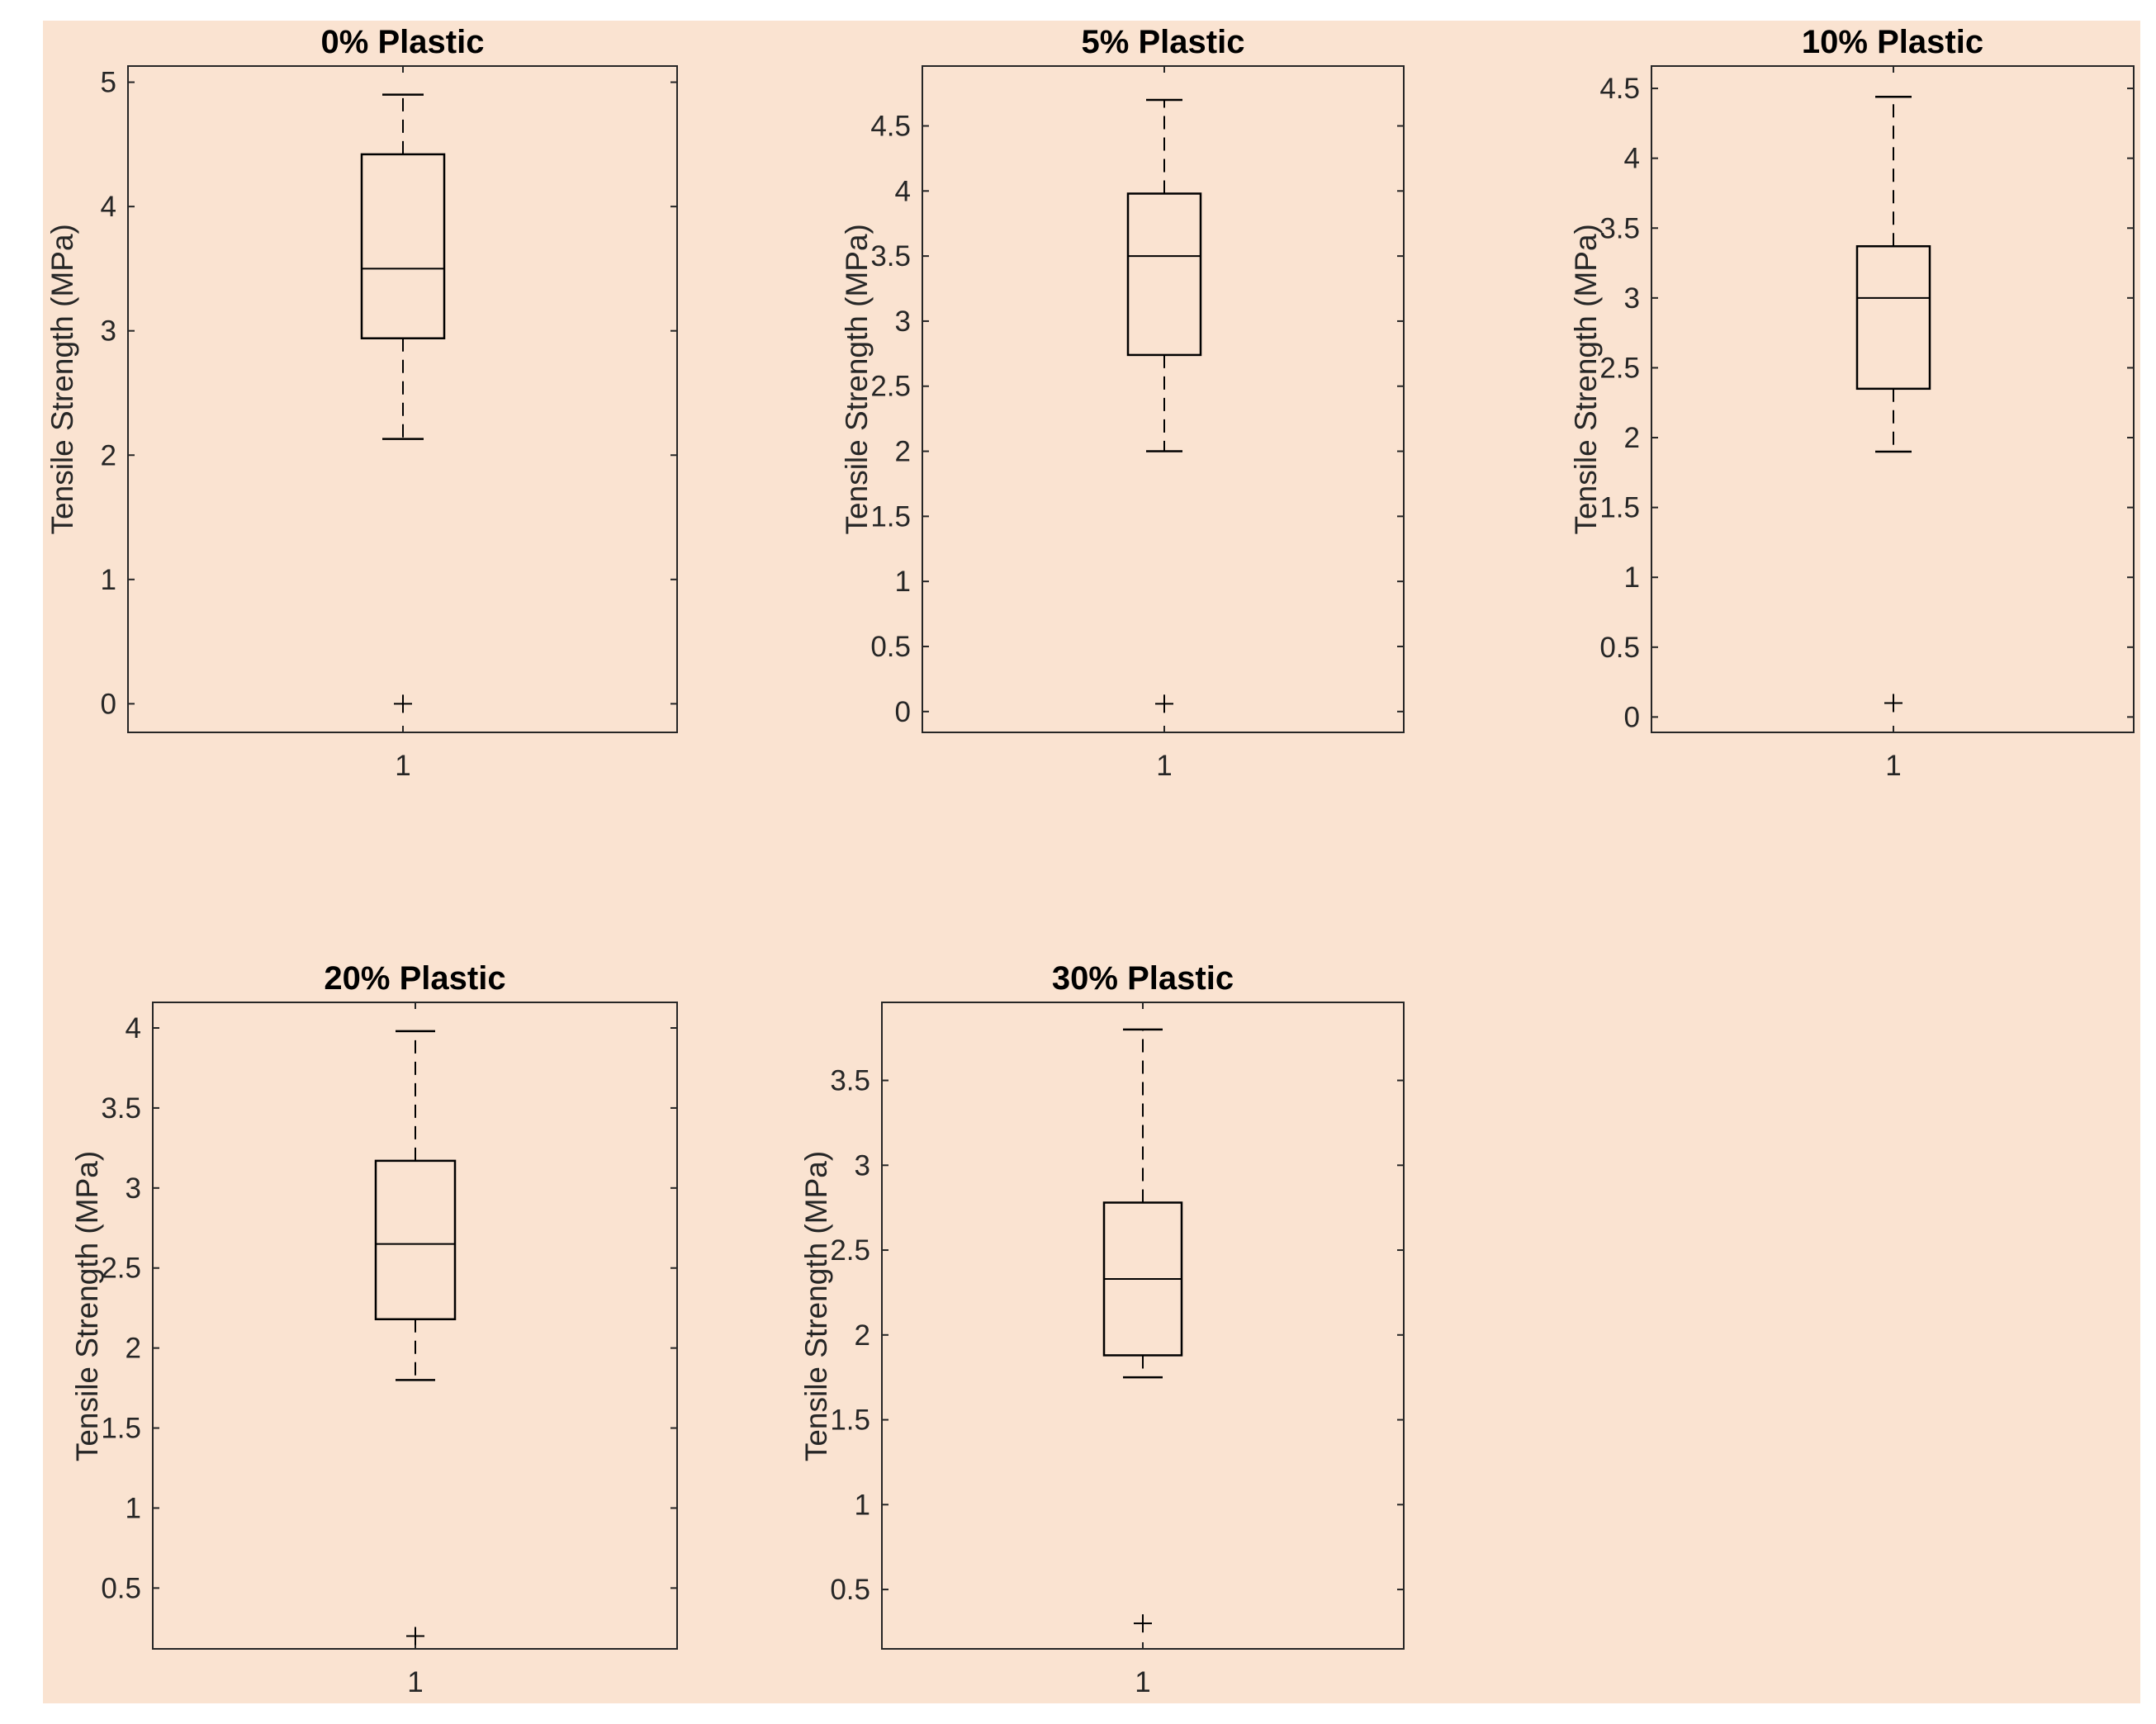 Image resolution: width=2156 pixels, height=1724 pixels. I want to click on boxplot-panel: 0 1 2 3 4 5 1 0% Plastic Tensile Strength (MPa), so click(362, 403).